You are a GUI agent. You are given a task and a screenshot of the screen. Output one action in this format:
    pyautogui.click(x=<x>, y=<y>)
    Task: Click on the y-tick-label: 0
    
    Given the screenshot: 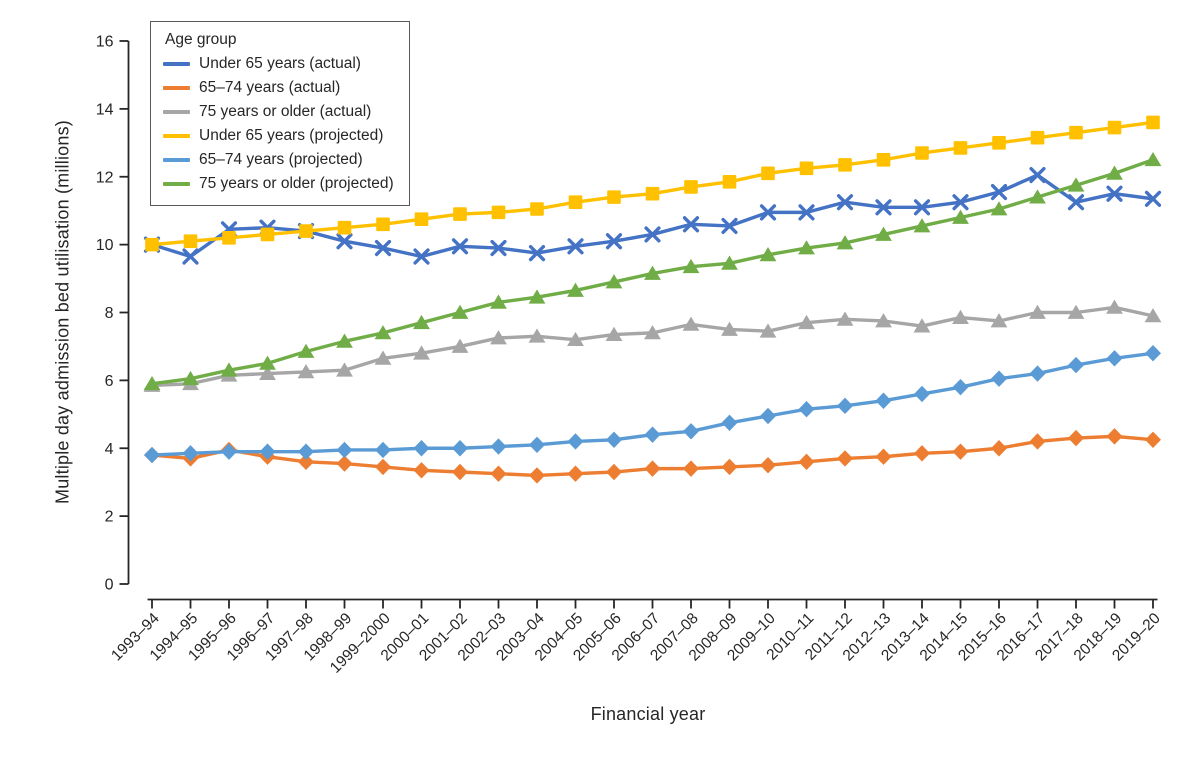 What is the action you would take?
    pyautogui.click(x=109, y=585)
    